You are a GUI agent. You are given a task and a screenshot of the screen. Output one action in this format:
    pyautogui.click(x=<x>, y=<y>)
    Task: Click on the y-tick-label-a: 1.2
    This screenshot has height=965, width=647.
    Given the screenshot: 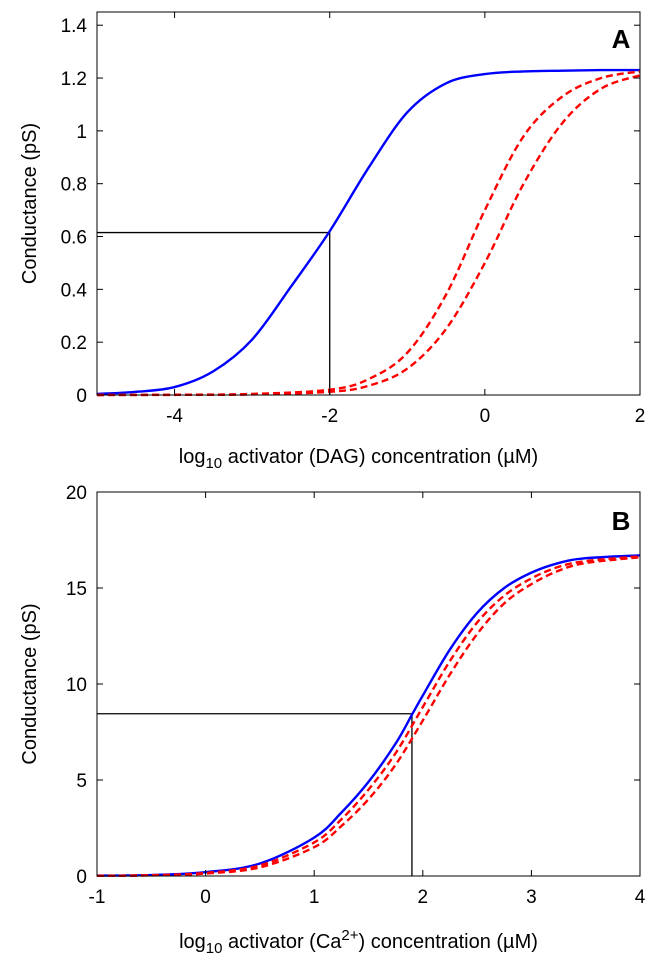 What is the action you would take?
    pyautogui.click(x=74, y=79)
    